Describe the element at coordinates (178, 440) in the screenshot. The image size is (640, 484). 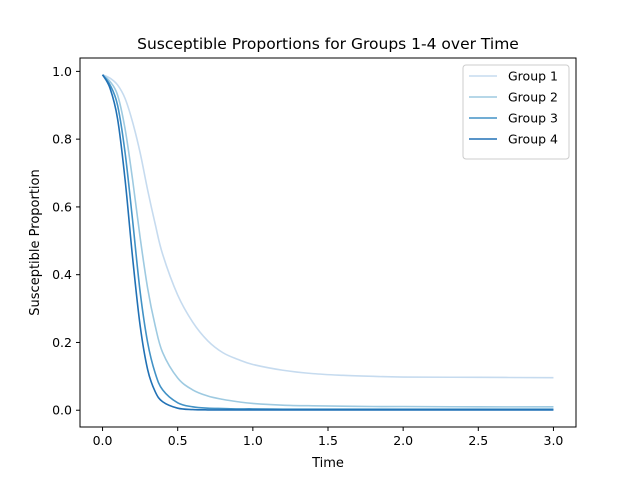
I see `x-tick-label: 0.5` at that location.